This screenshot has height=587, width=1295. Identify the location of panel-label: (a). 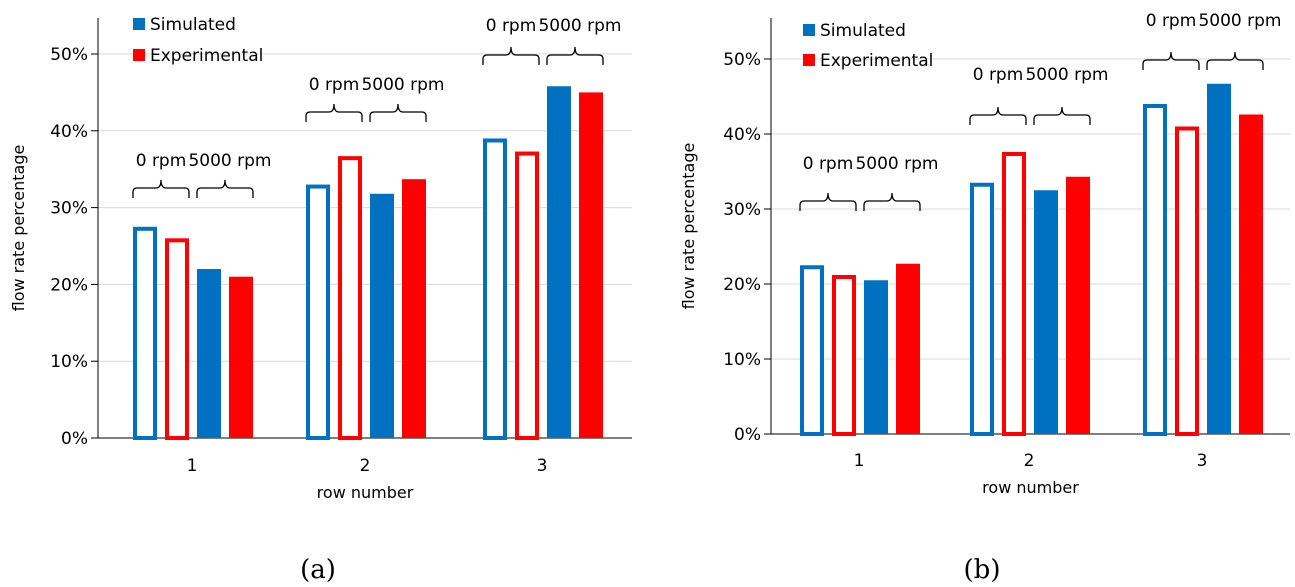
(318, 570).